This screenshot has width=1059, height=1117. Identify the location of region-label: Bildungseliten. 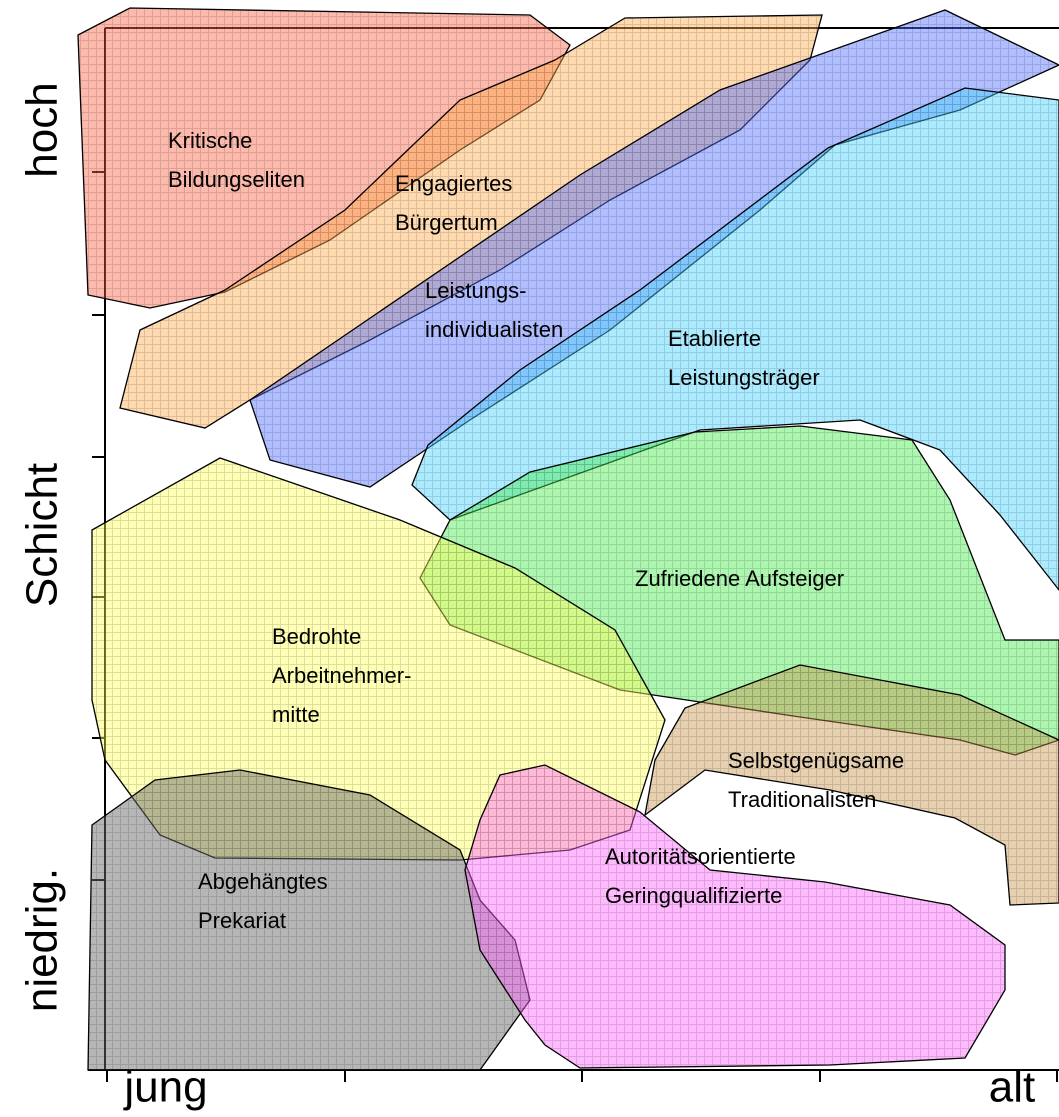
(236, 179).